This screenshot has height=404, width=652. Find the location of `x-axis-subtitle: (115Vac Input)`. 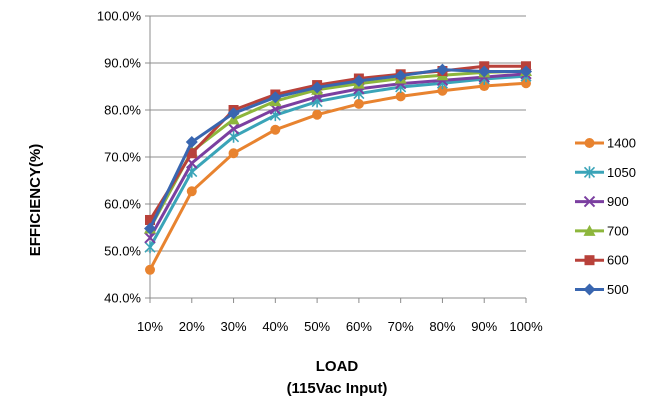

x-axis-subtitle: (115Vac Input) is located at coordinates (337, 388).